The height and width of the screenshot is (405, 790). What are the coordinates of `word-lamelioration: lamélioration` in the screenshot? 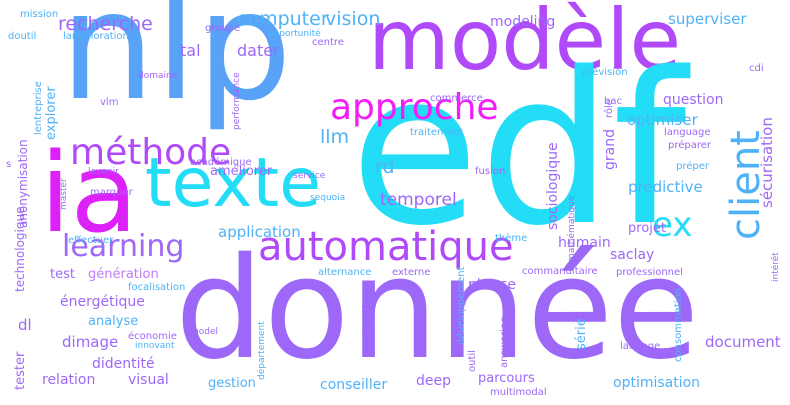 It's located at (96, 36).